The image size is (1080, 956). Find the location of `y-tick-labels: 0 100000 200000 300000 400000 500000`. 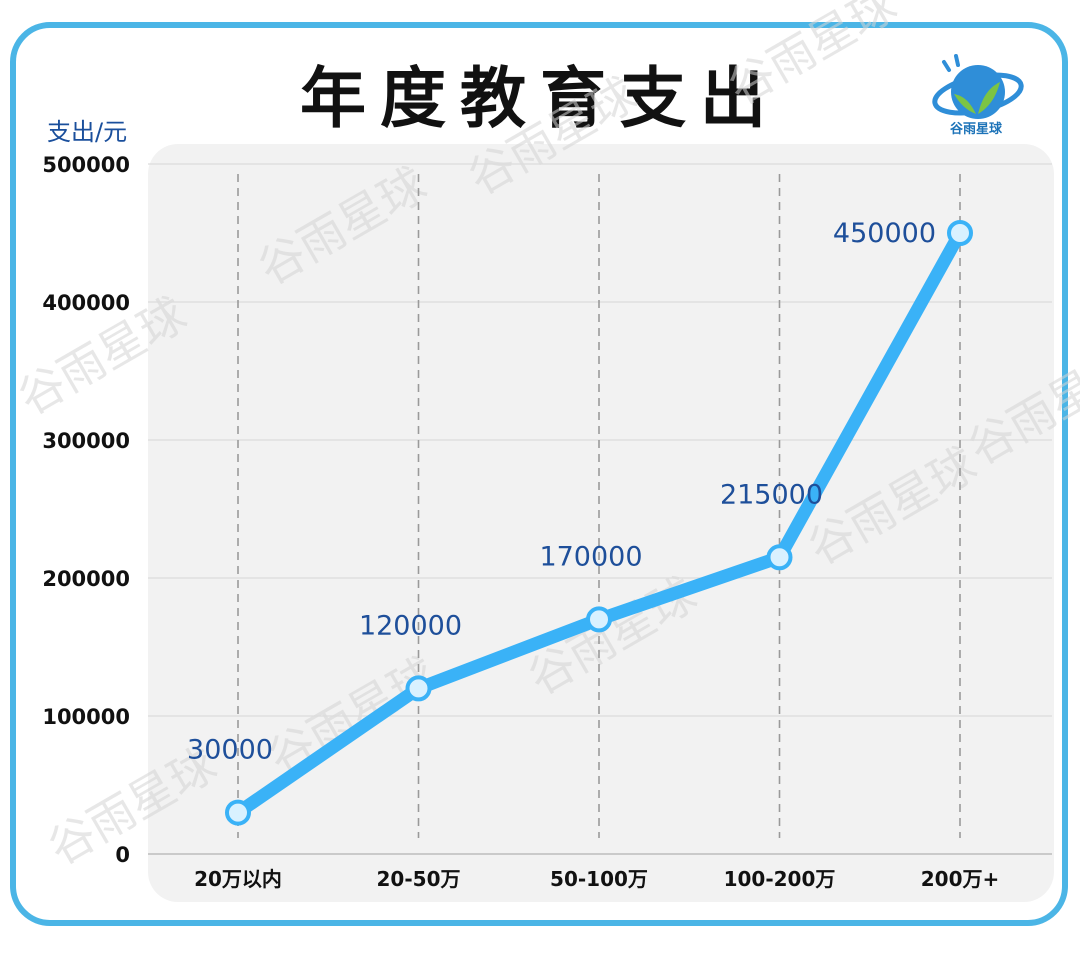

y-tick-labels: 0 100000 200000 300000 400000 500000 is located at coordinates (86, 510).